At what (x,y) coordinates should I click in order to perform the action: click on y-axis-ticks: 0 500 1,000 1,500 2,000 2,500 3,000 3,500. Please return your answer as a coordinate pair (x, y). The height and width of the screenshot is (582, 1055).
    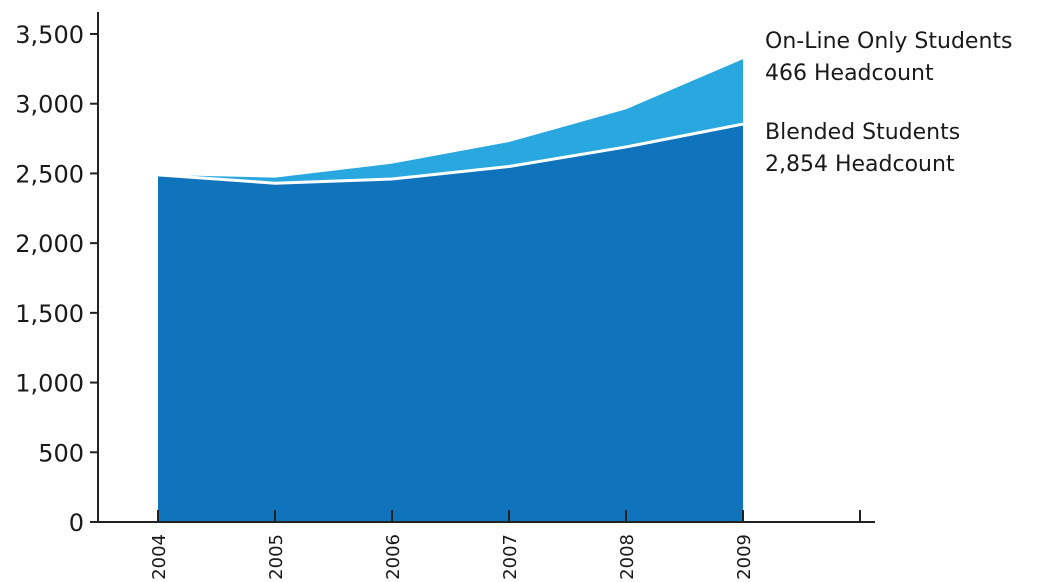
    Looking at the image, I should click on (56, 279).